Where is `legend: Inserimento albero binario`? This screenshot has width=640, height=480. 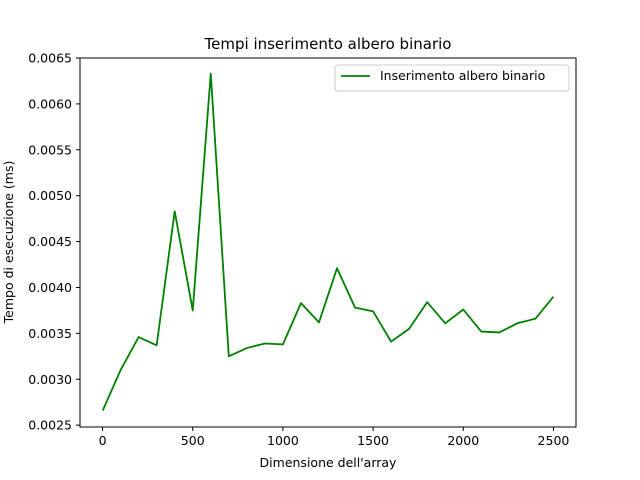
legend: Inserimento albero binario is located at coordinates (452, 78).